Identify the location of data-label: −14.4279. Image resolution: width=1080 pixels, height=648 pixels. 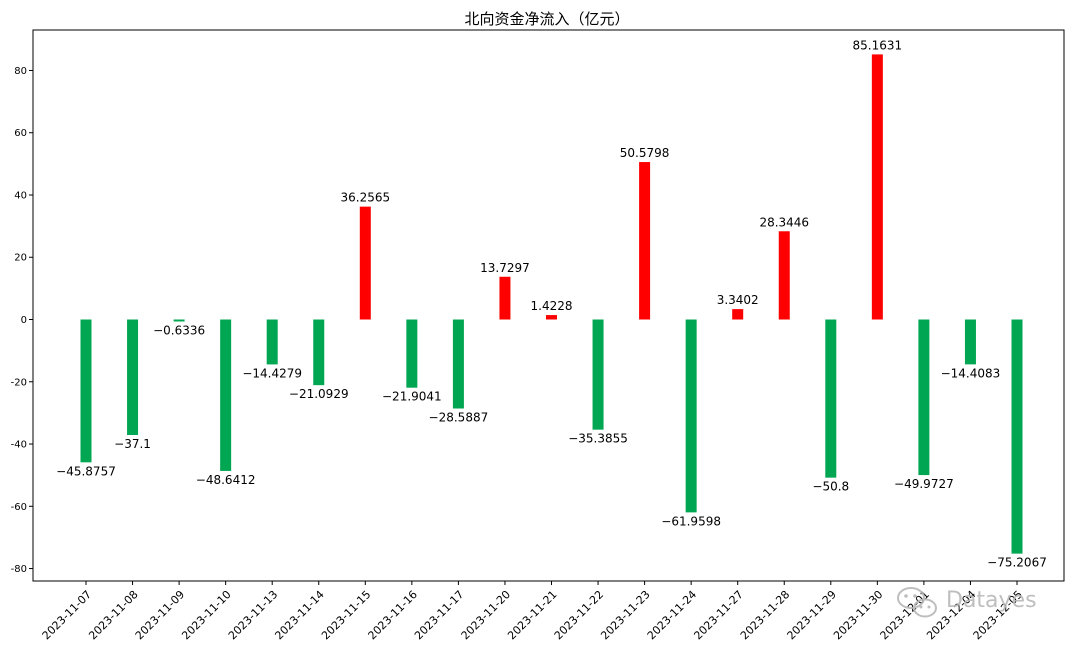
(272, 373).